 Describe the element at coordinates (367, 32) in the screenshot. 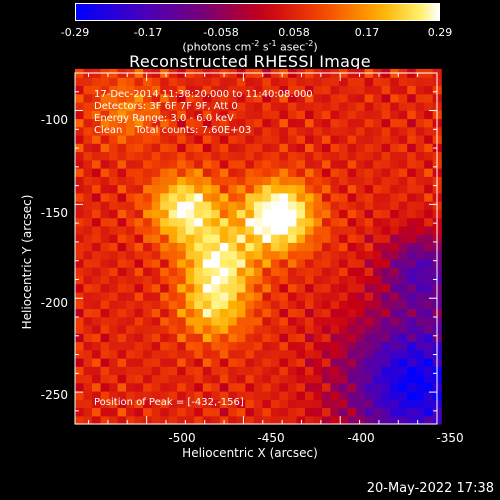

I see `colorbar-tick: 0.17` at that location.